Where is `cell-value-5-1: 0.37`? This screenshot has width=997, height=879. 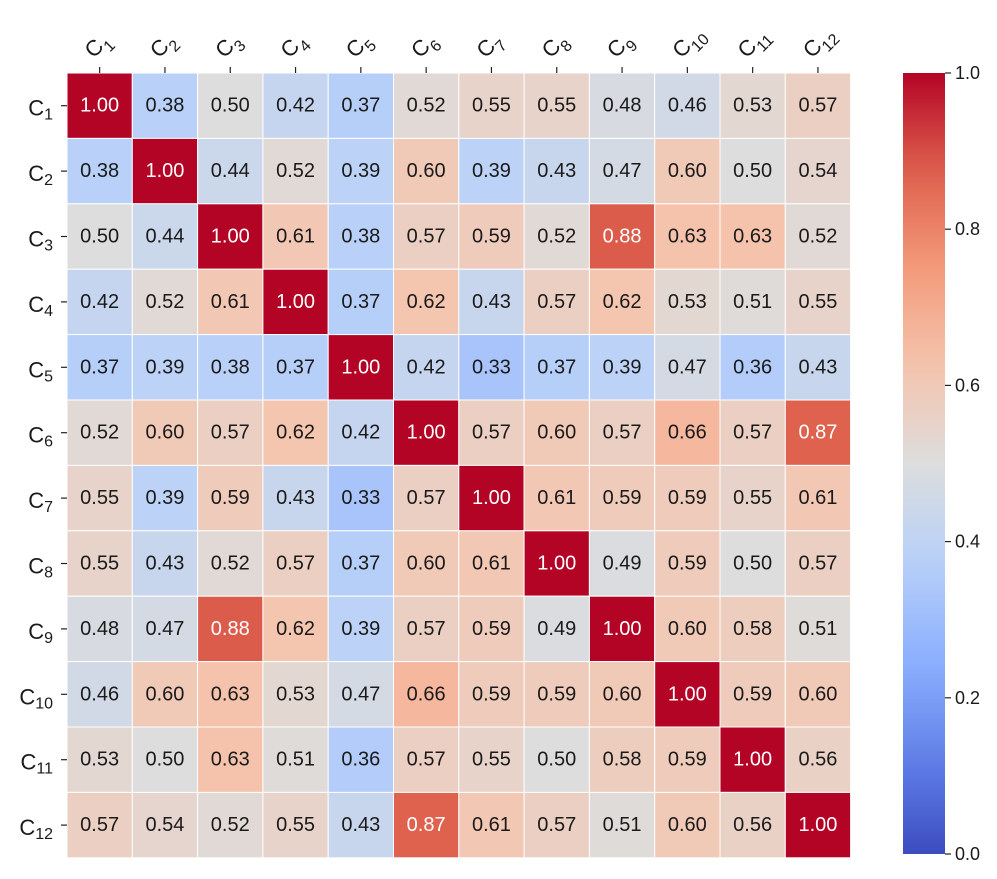
cell-value-5-1: 0.37 is located at coordinates (99, 367).